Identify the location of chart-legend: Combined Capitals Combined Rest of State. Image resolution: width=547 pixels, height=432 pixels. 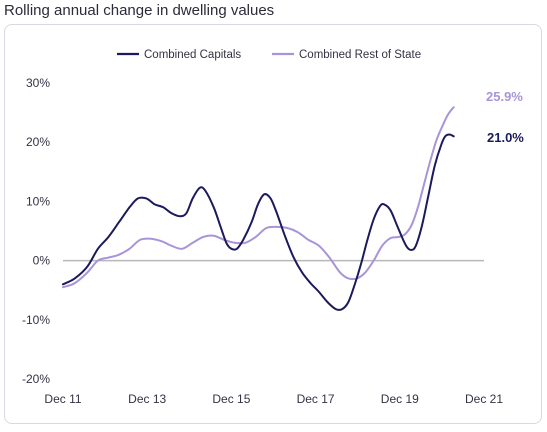
(269, 55).